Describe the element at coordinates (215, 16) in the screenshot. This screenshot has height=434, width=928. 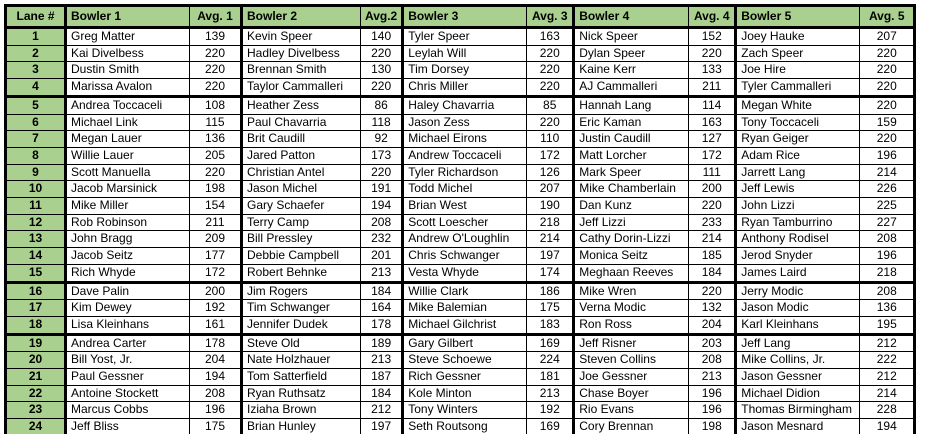
I see `header-avg-1: Avg. 1` at that location.